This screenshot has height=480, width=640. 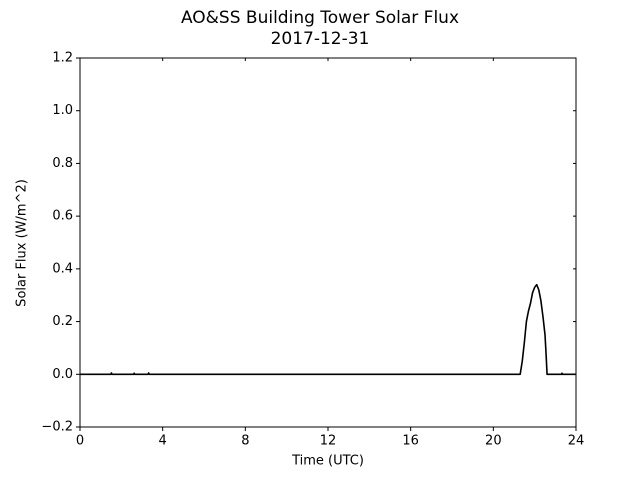 What do you see at coordinates (576, 441) in the screenshot?
I see `x-tick-label: 24` at bounding box center [576, 441].